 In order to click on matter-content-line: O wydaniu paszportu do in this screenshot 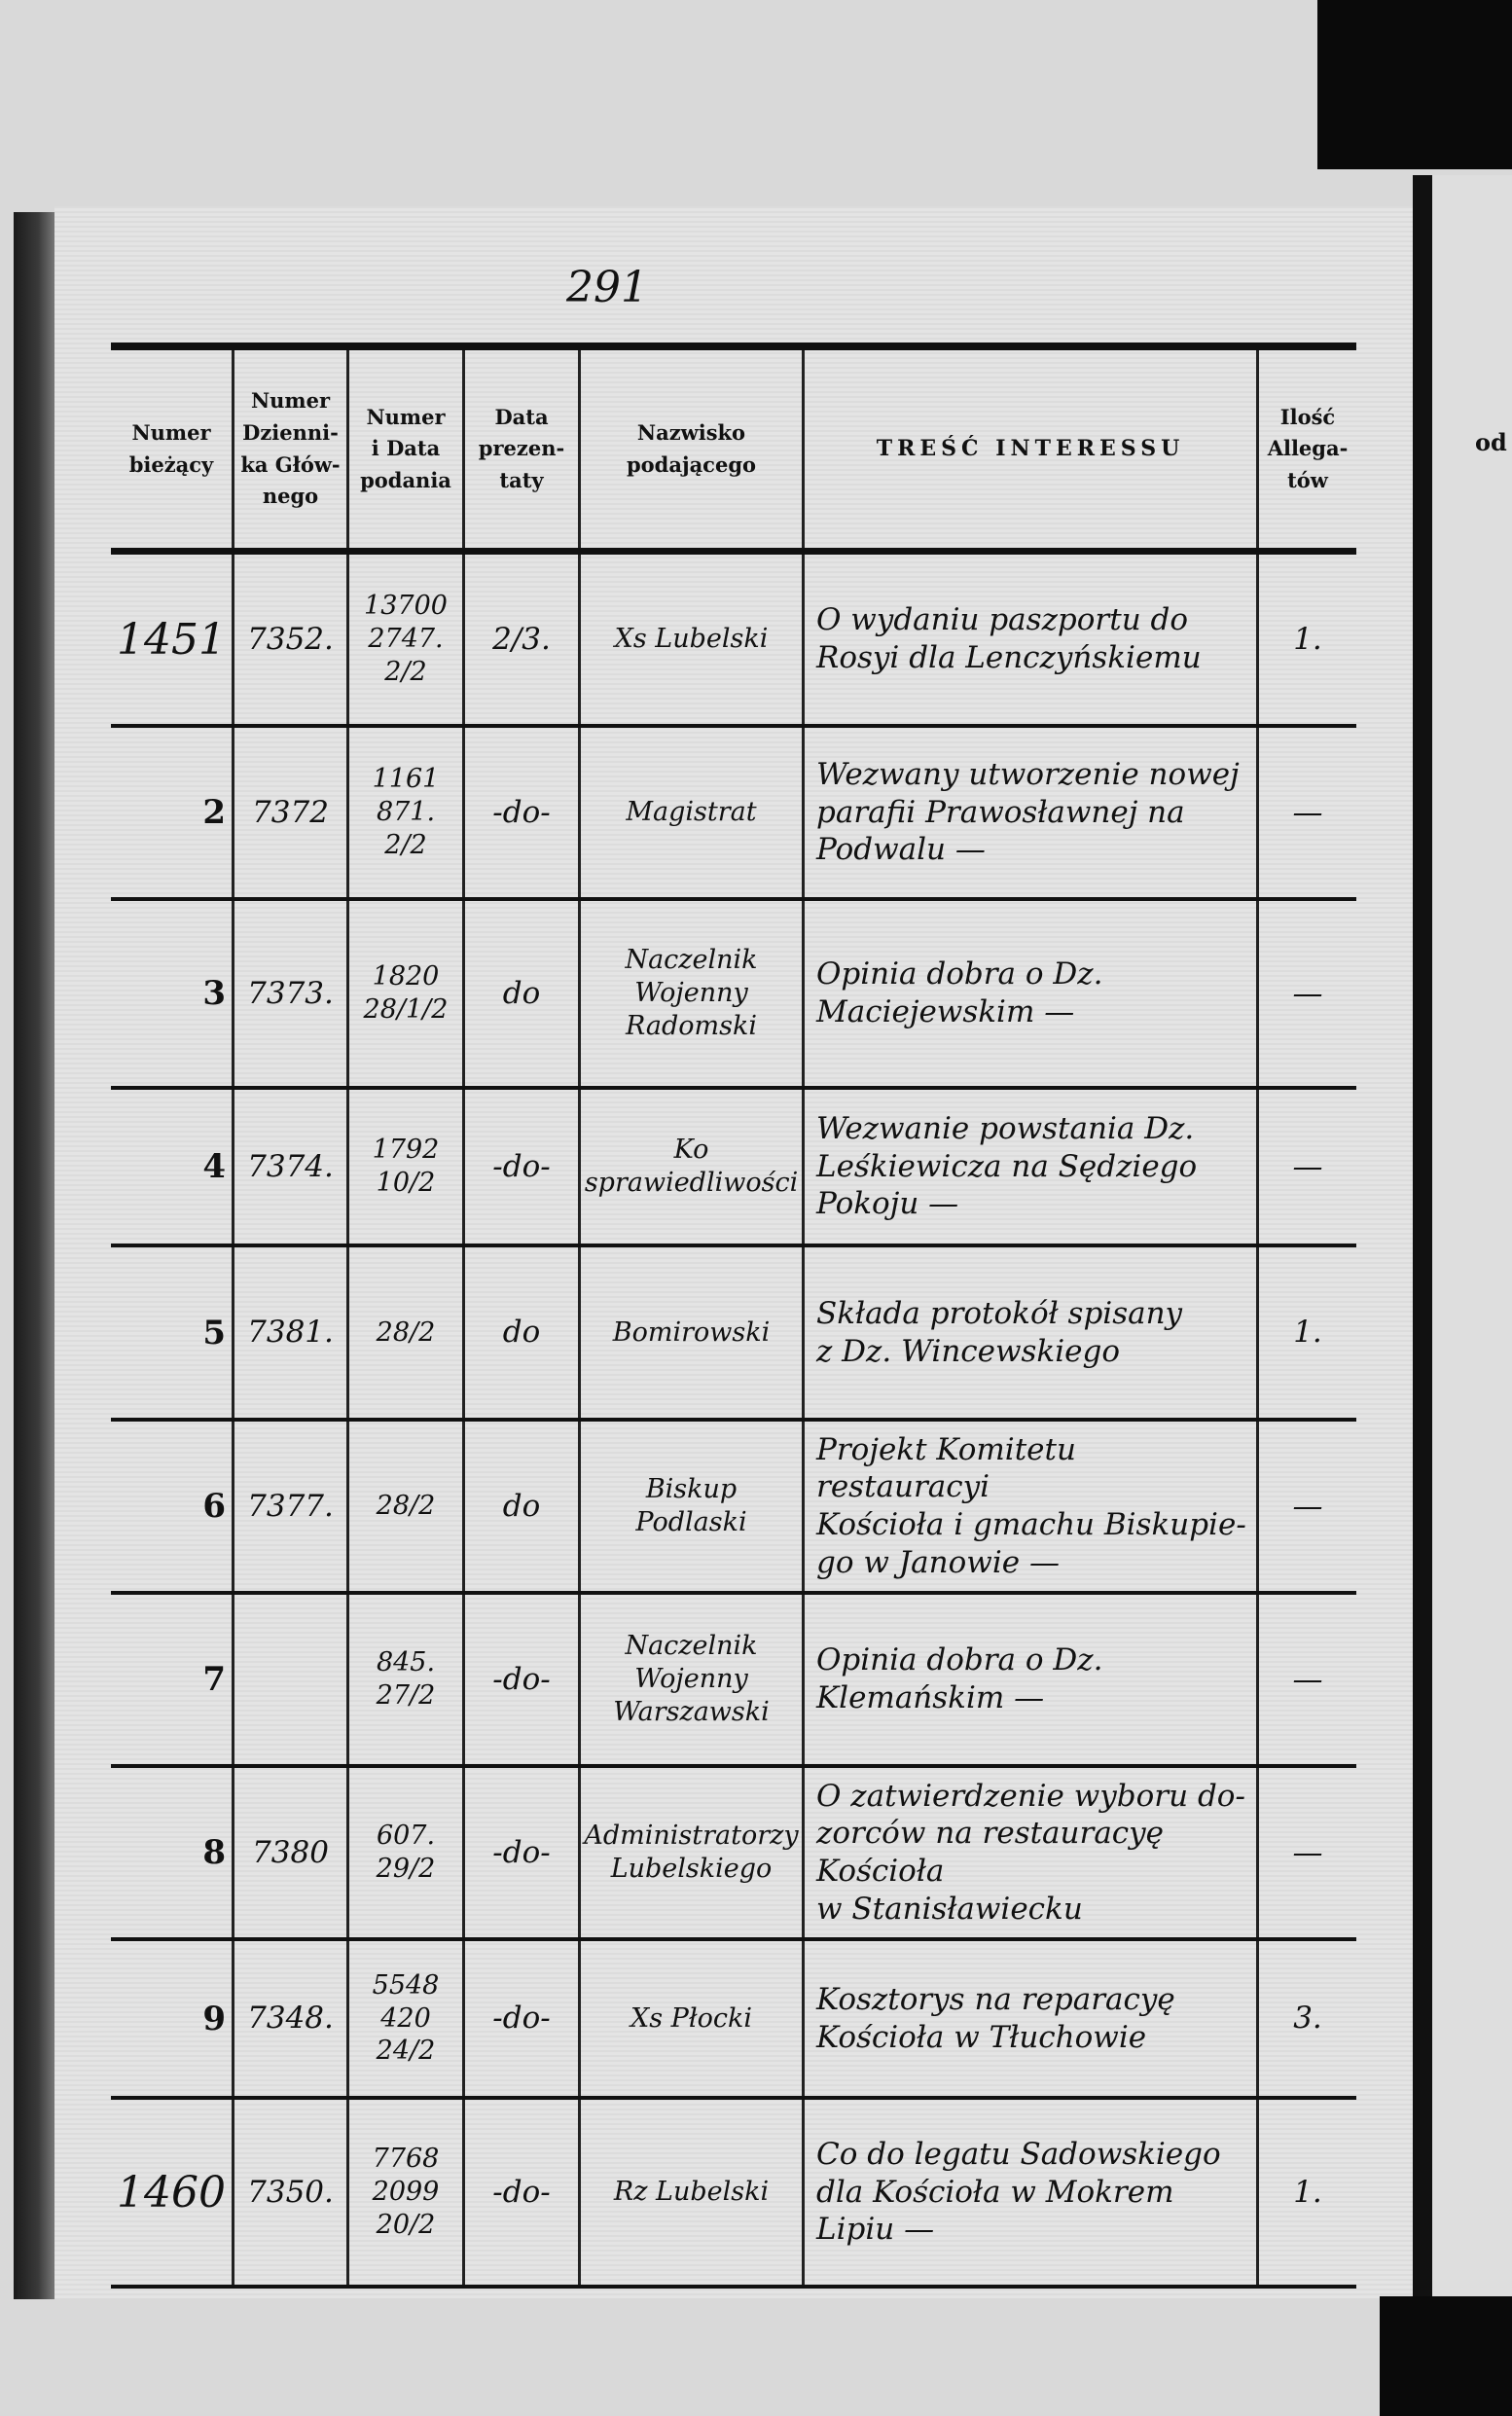, I will do `click(1002, 620)`.